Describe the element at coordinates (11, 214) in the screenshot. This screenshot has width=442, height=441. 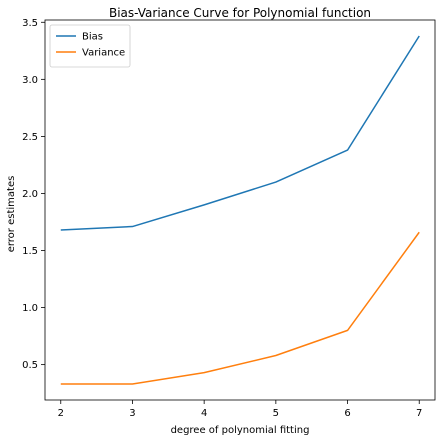
I see `y-axis-label: error estimates` at that location.